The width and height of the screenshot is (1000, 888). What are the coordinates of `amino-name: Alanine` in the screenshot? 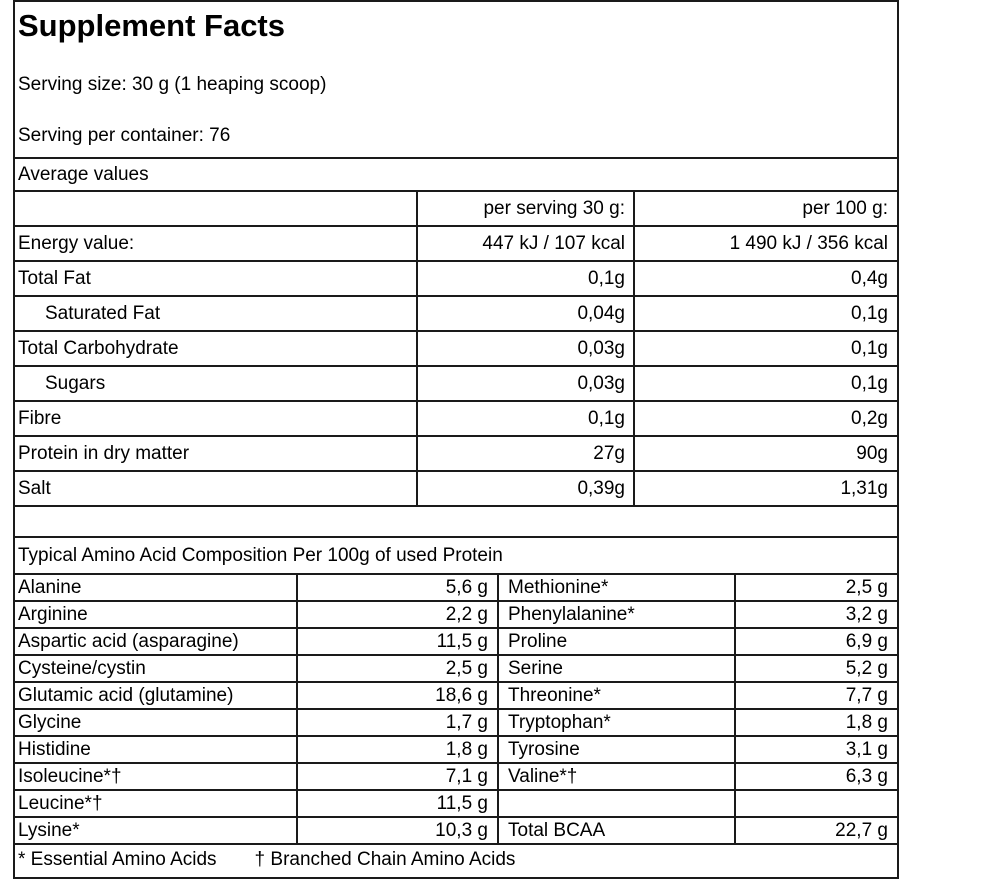 It's located at (156, 588).